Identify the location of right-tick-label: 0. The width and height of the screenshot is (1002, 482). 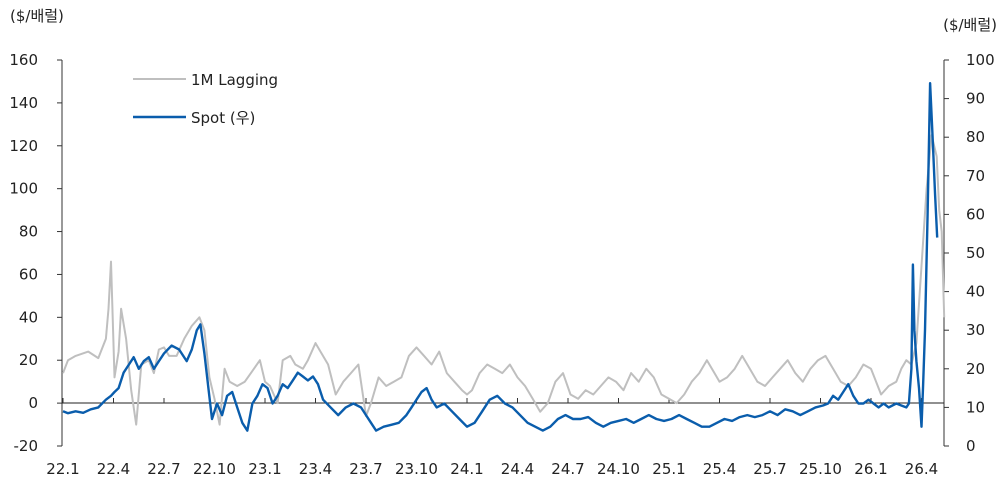
(971, 446).